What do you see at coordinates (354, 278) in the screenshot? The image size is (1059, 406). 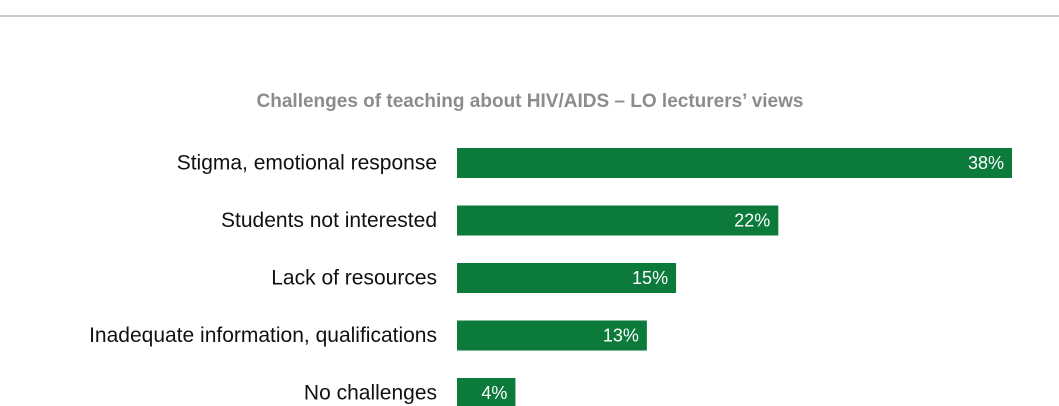 I see `category-label: Lack of resources` at bounding box center [354, 278].